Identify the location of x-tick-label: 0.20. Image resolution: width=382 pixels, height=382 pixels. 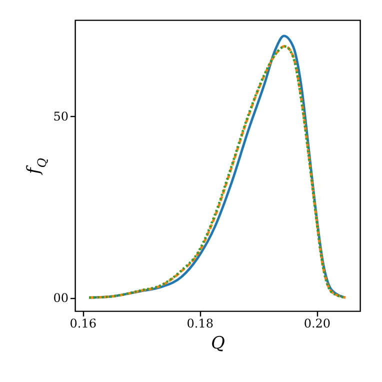
(317, 323).